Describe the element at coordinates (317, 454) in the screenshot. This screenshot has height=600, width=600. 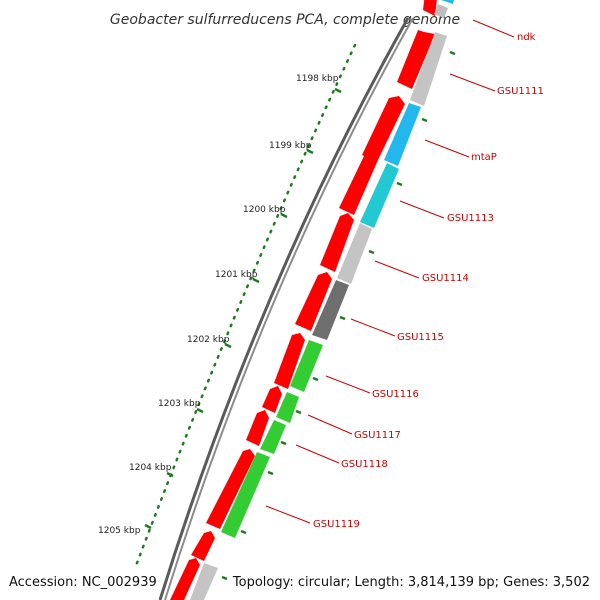
I see `leader-line-gsu1118` at that location.